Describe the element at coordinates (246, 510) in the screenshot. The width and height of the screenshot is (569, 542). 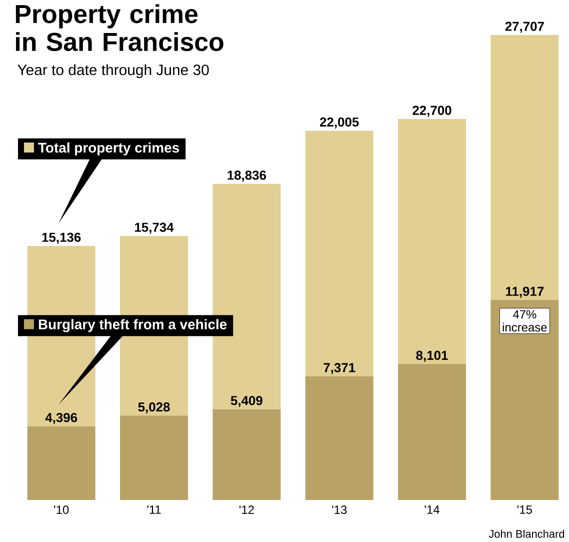
I see `x-tick-label: '12` at that location.